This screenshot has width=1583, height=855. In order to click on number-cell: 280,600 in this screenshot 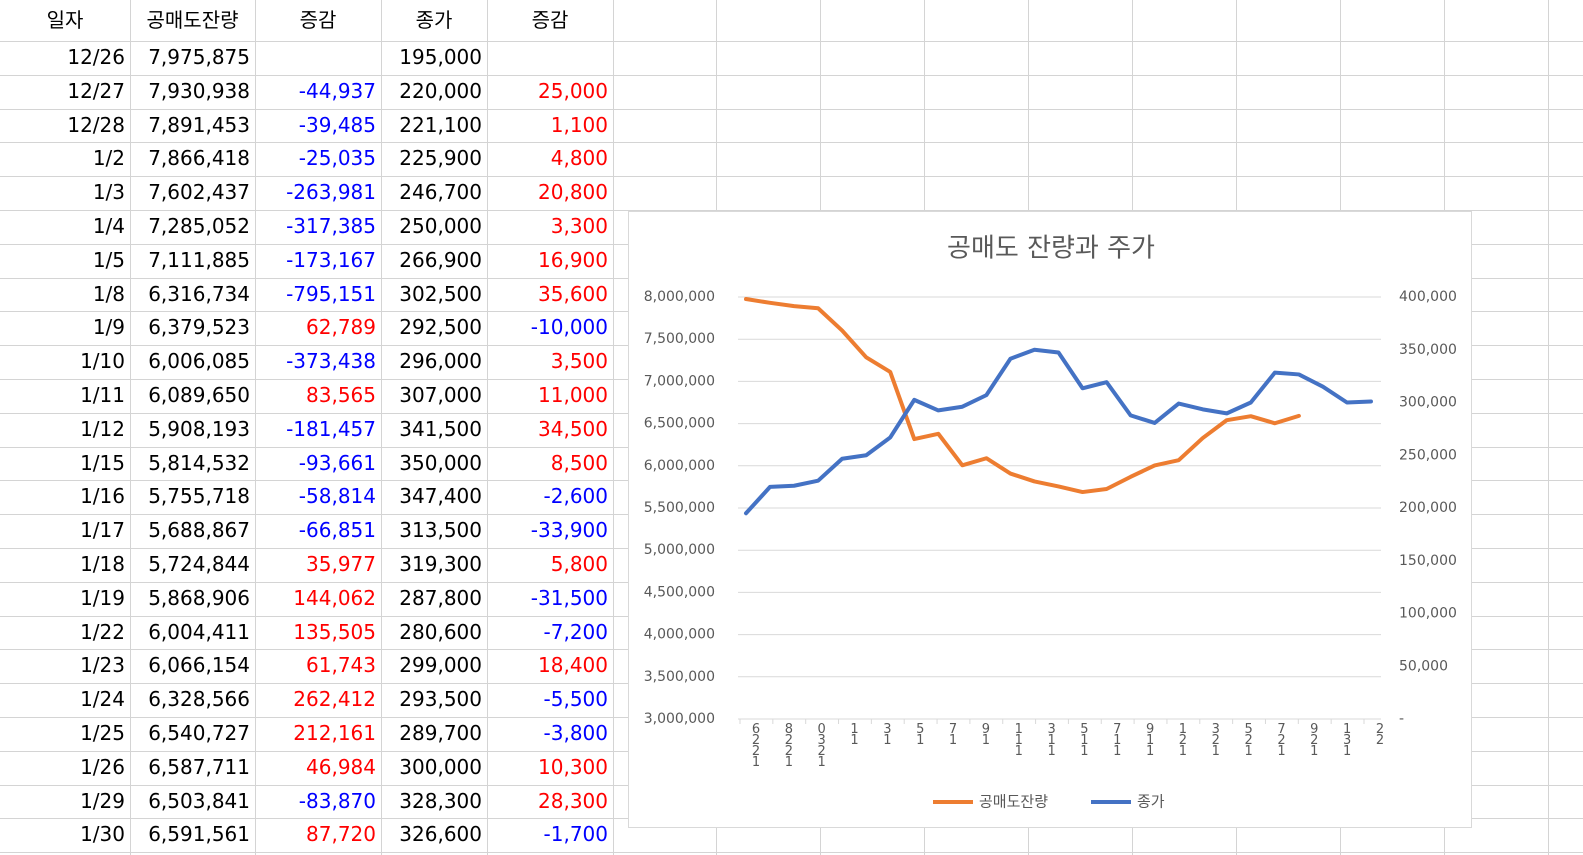, I will do `click(440, 631)`.